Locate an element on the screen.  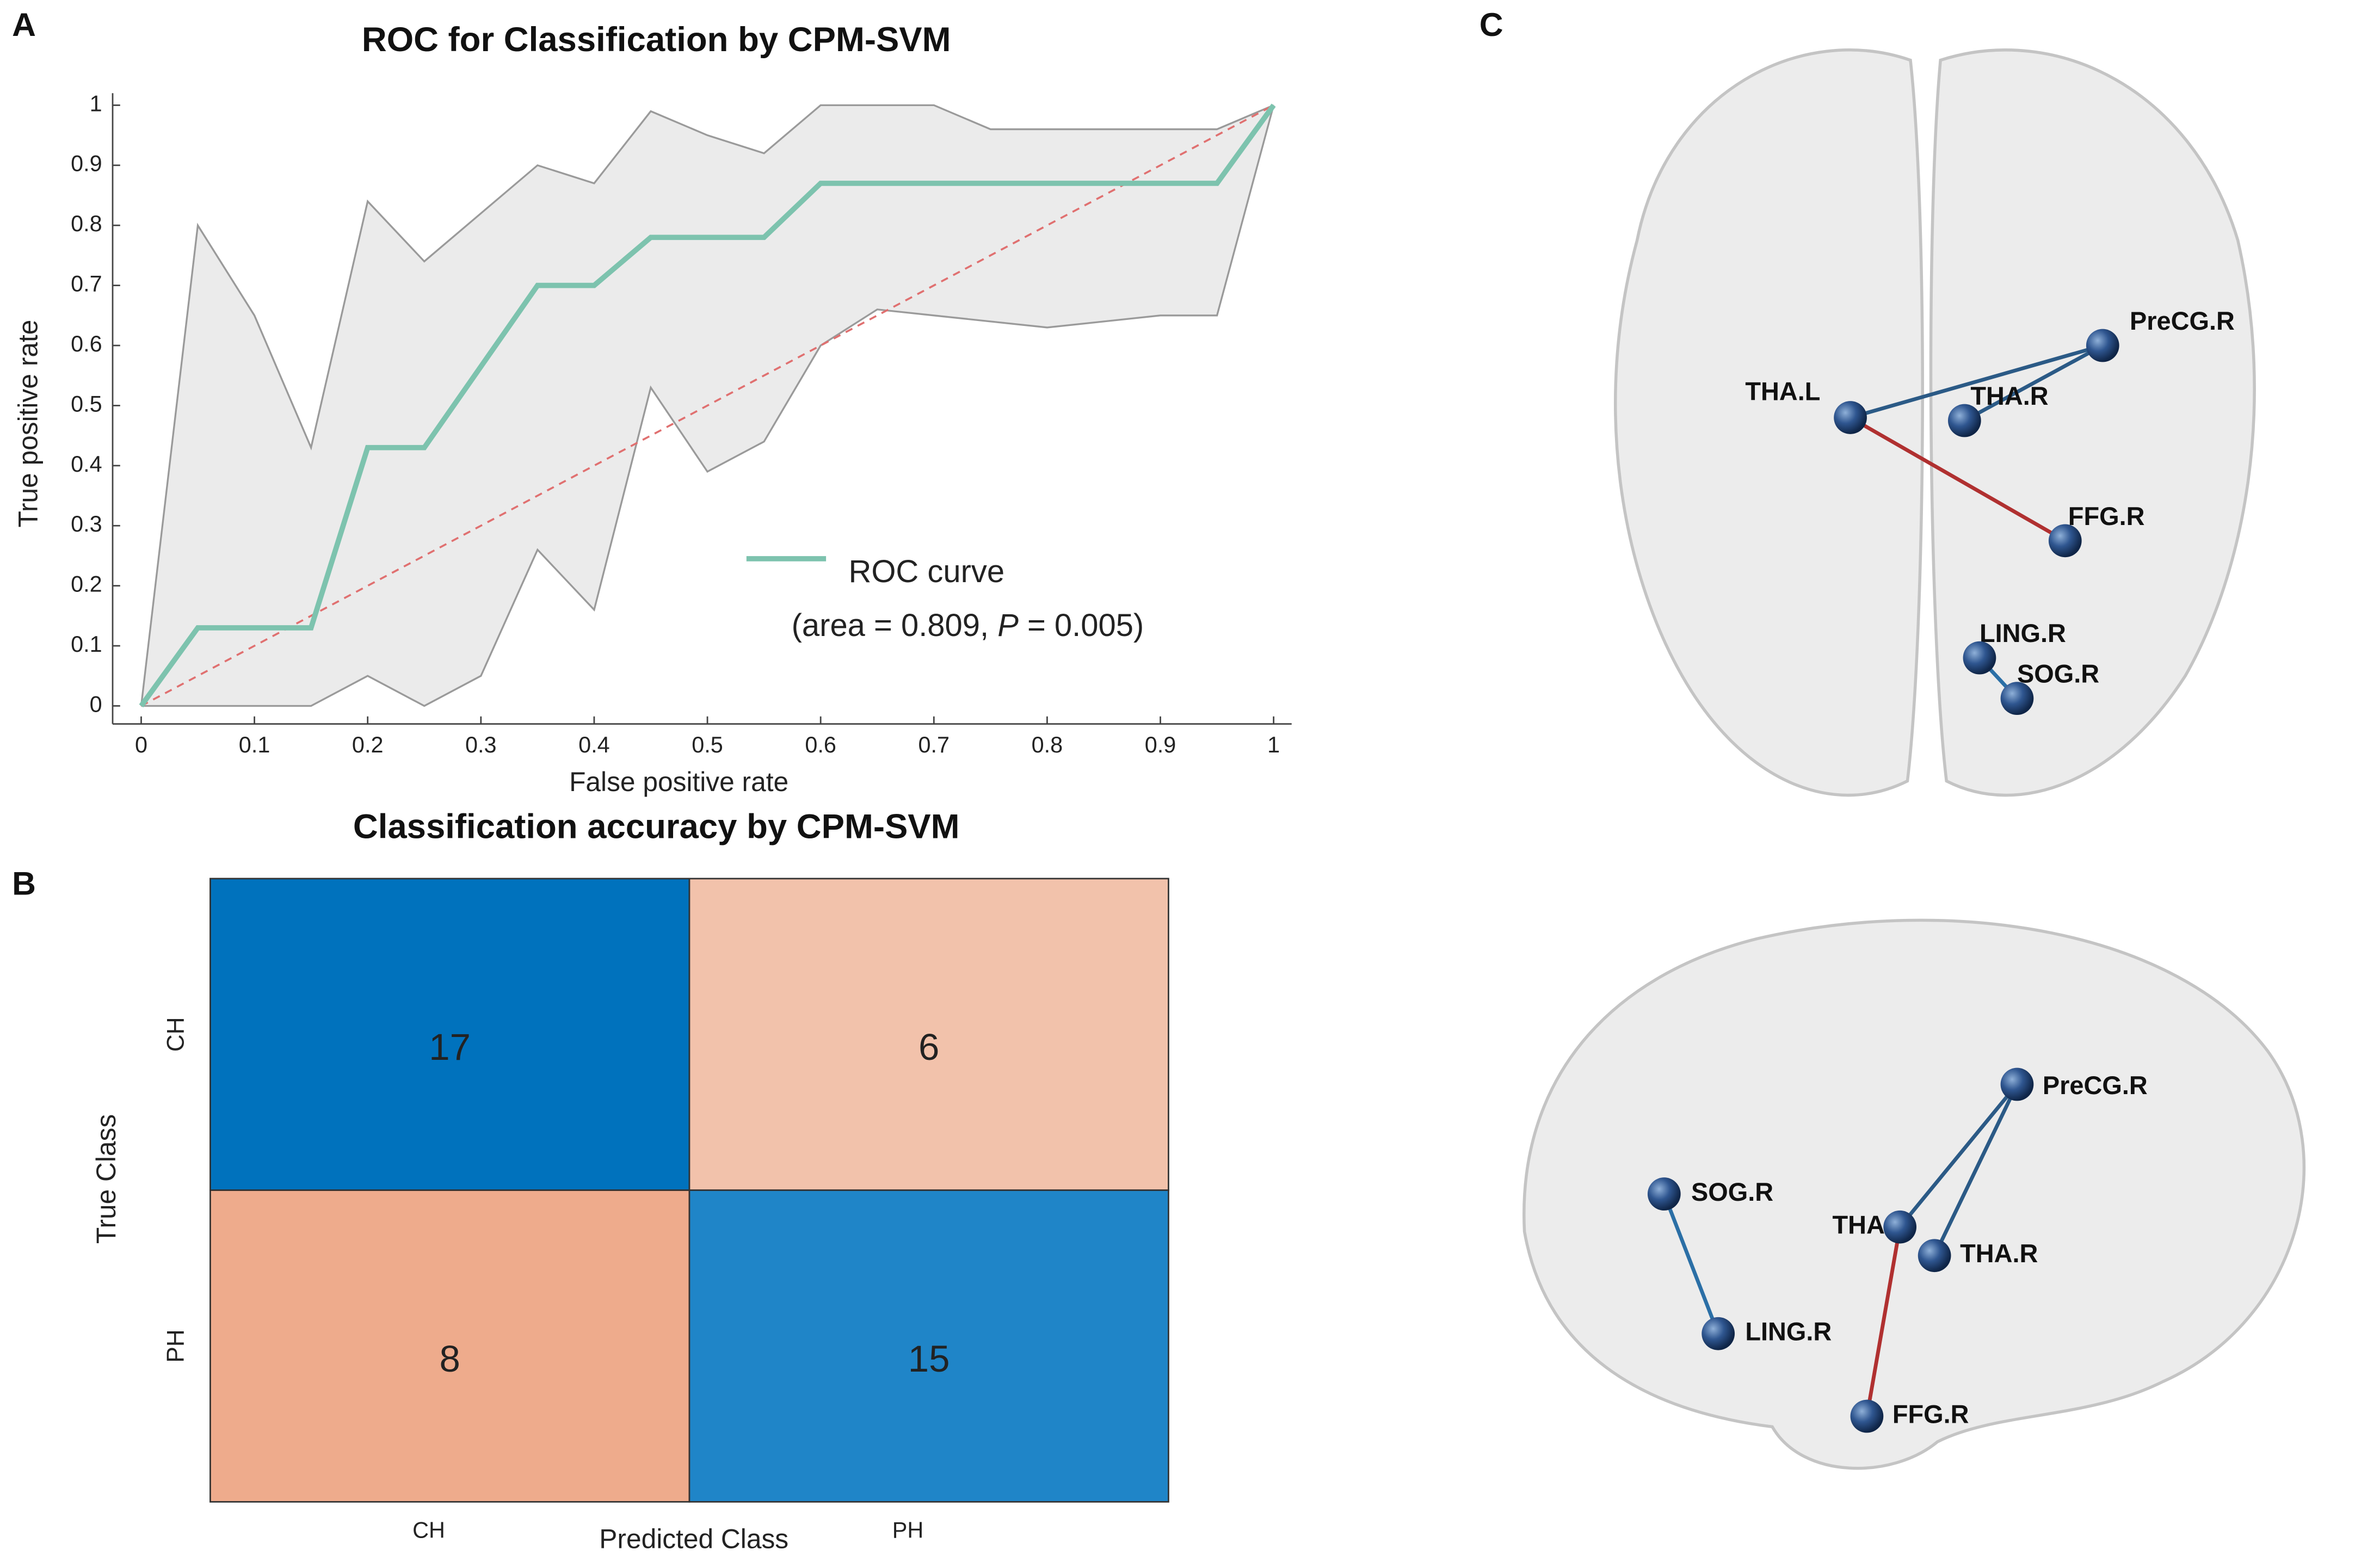
annotation: (area = 0.809, P = 0.005) is located at coordinates (968, 625).